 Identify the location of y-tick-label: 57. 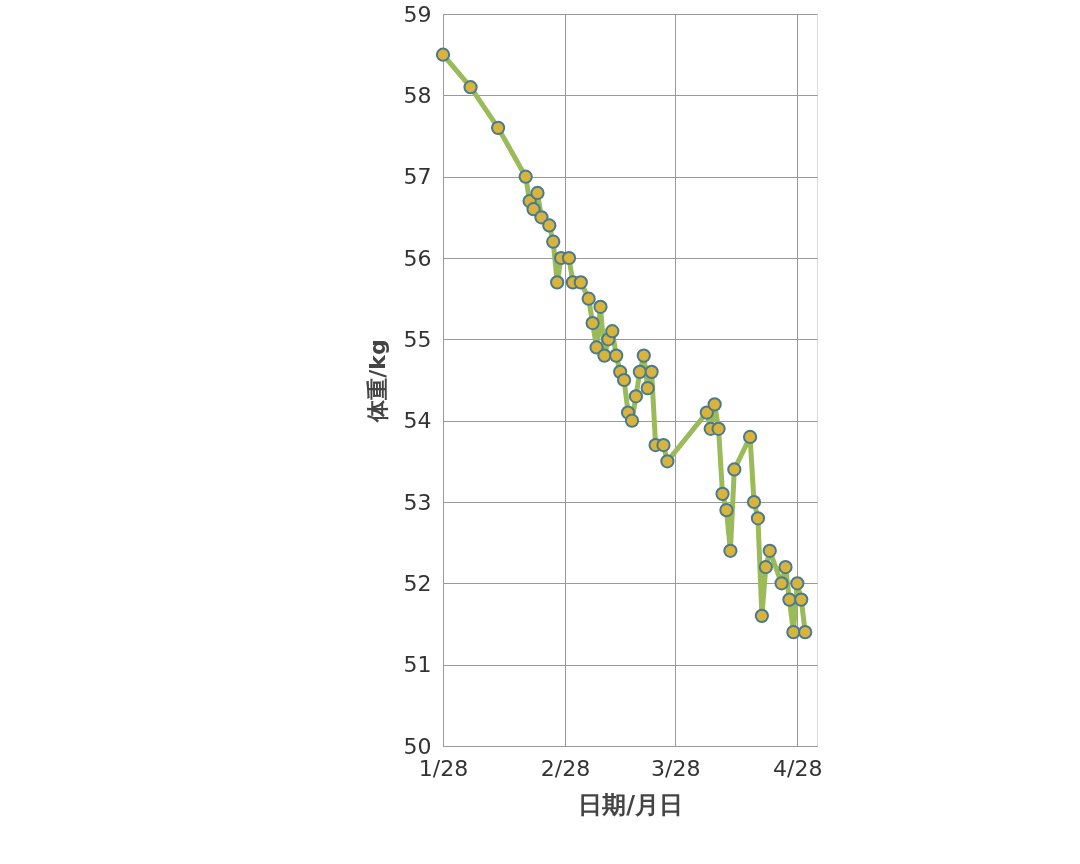
(417, 177).